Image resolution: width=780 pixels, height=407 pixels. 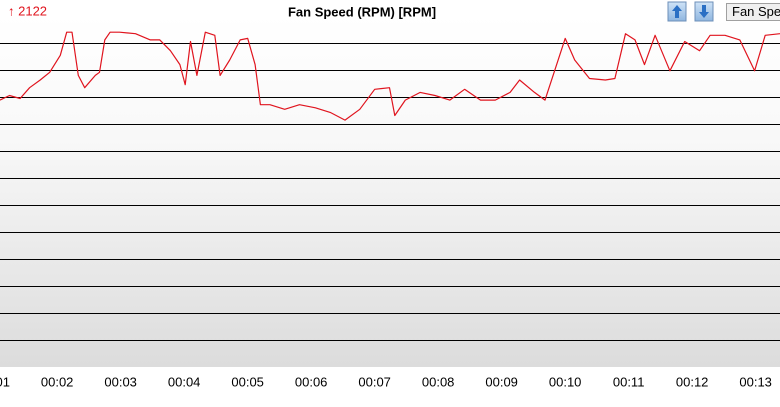 I want to click on arrow-up-icon, so click(x=677, y=11).